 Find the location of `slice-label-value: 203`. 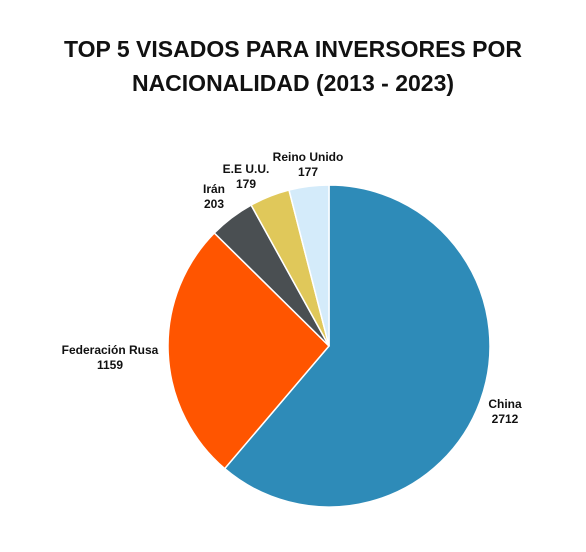

slice-label-value: 203 is located at coordinates (214, 204).